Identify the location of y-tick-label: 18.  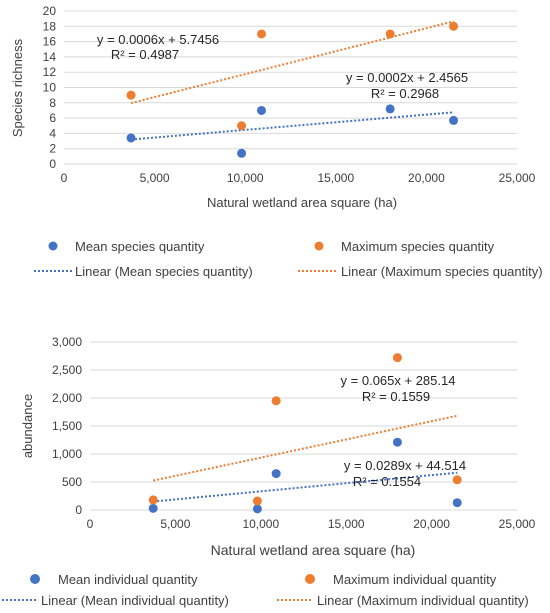
(50, 26).